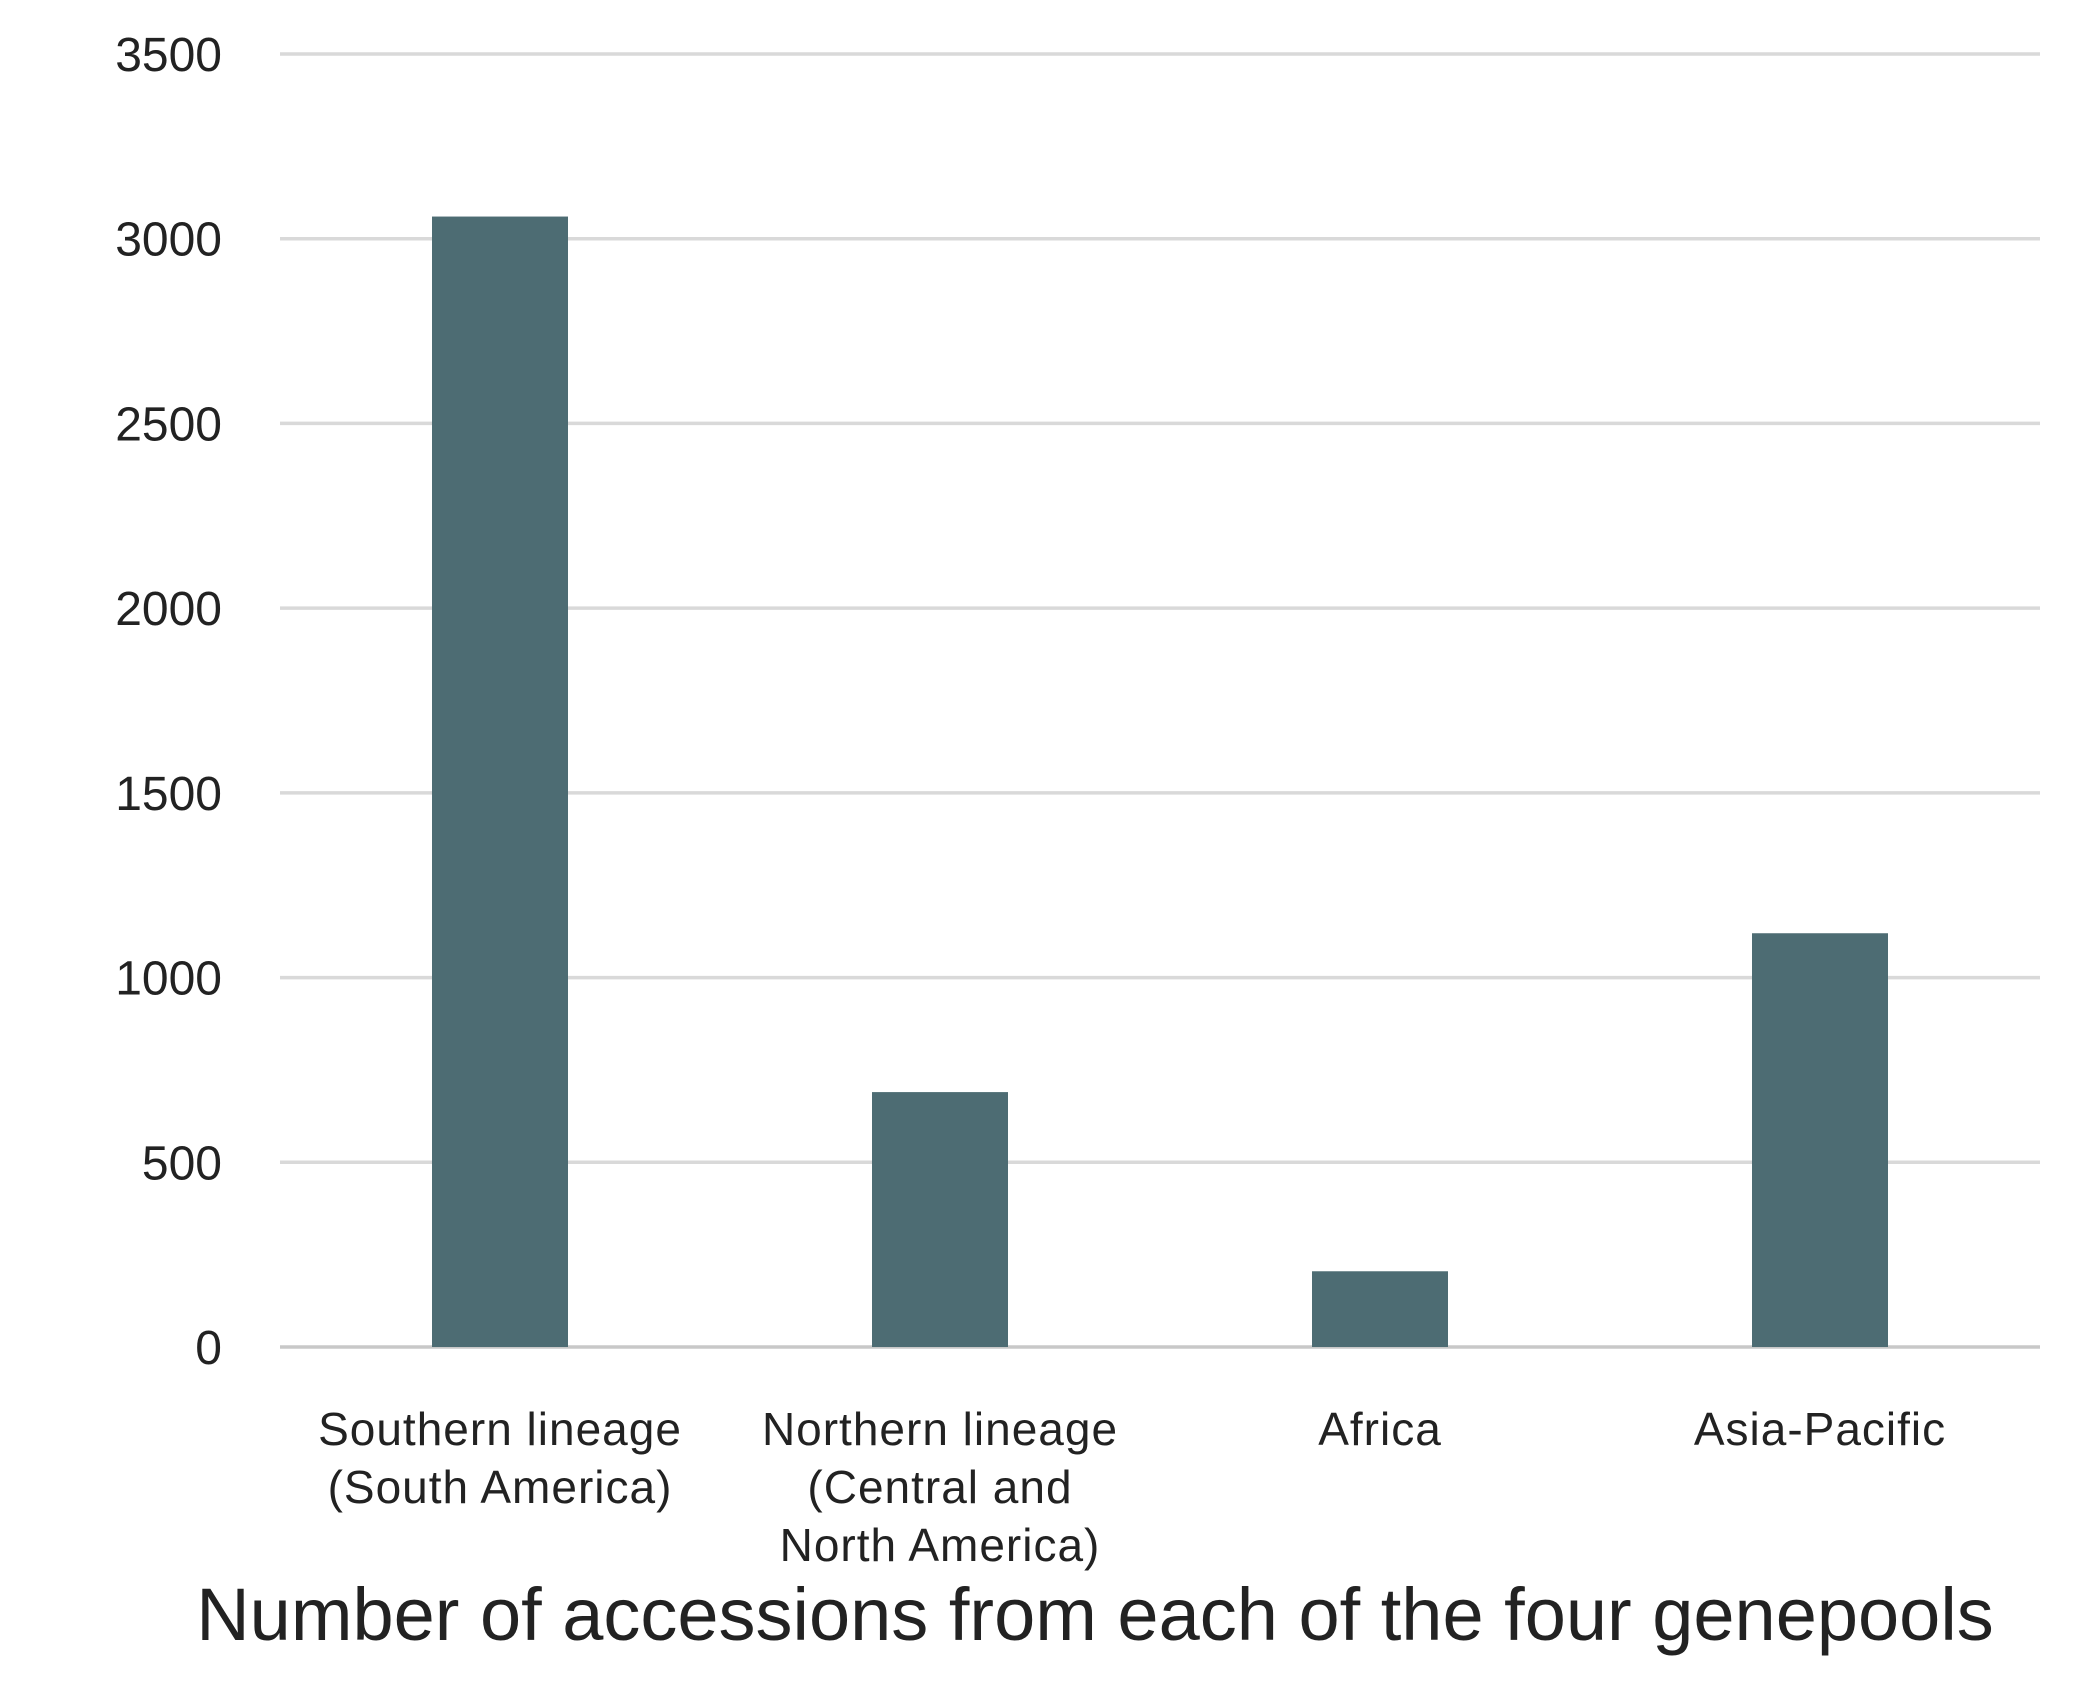 The width and height of the screenshot is (2076, 1695). I want to click on y-axis-ticks: 0 500 1000 1500 2000 2500 3000 3500, so click(168, 702).